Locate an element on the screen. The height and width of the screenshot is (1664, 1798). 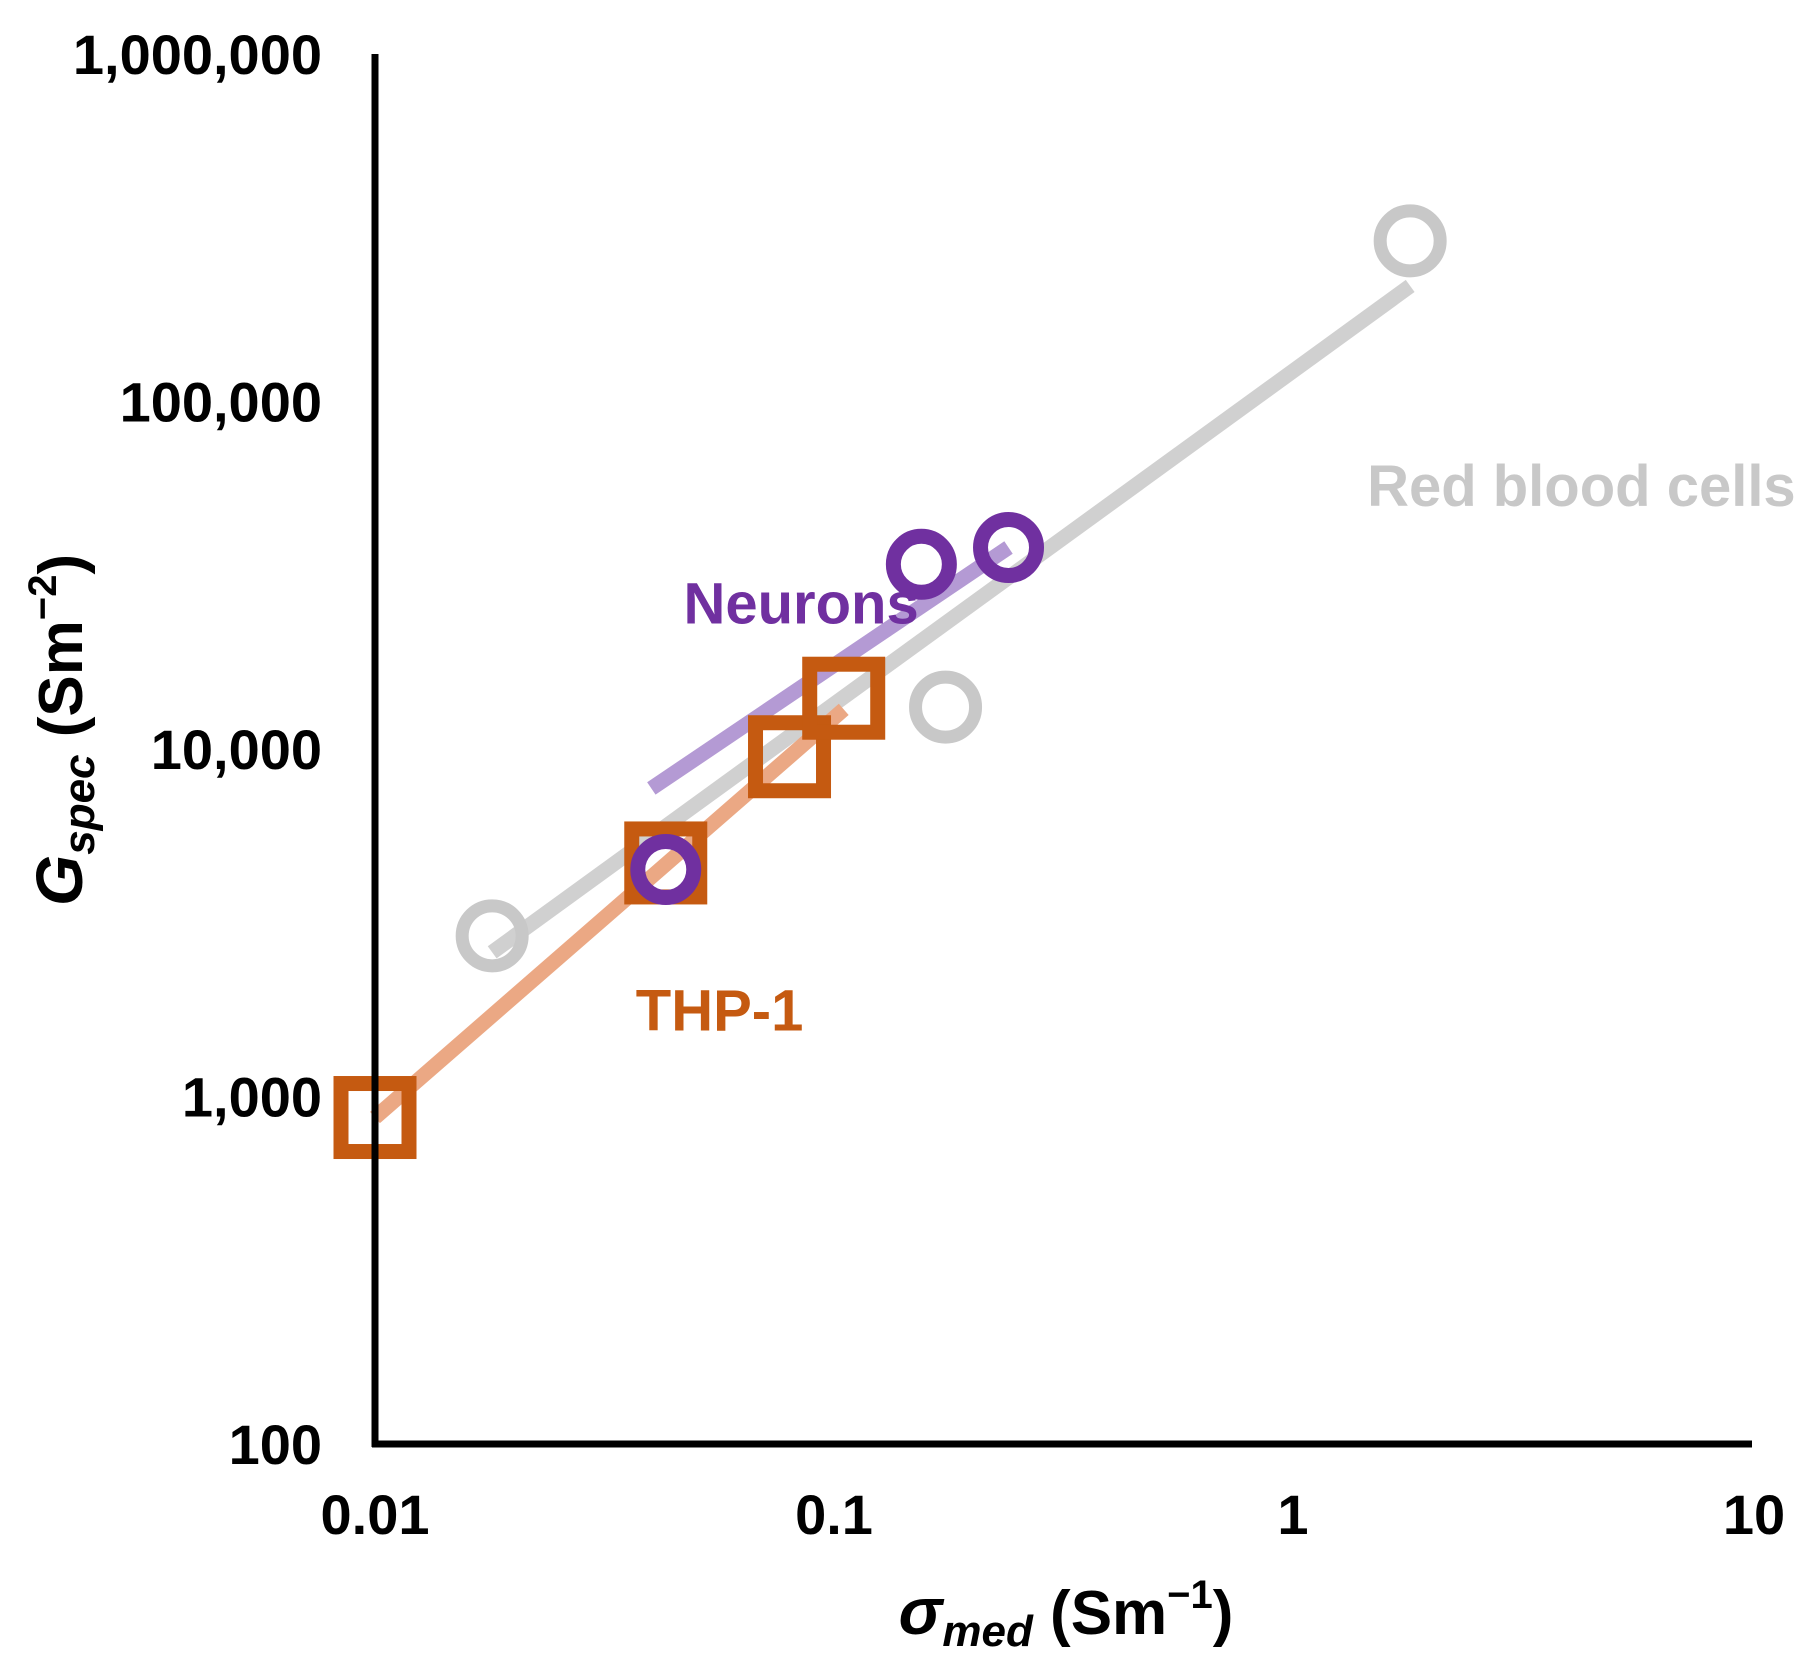
series-label-0: Red blood cells is located at coordinates (1581, 486).